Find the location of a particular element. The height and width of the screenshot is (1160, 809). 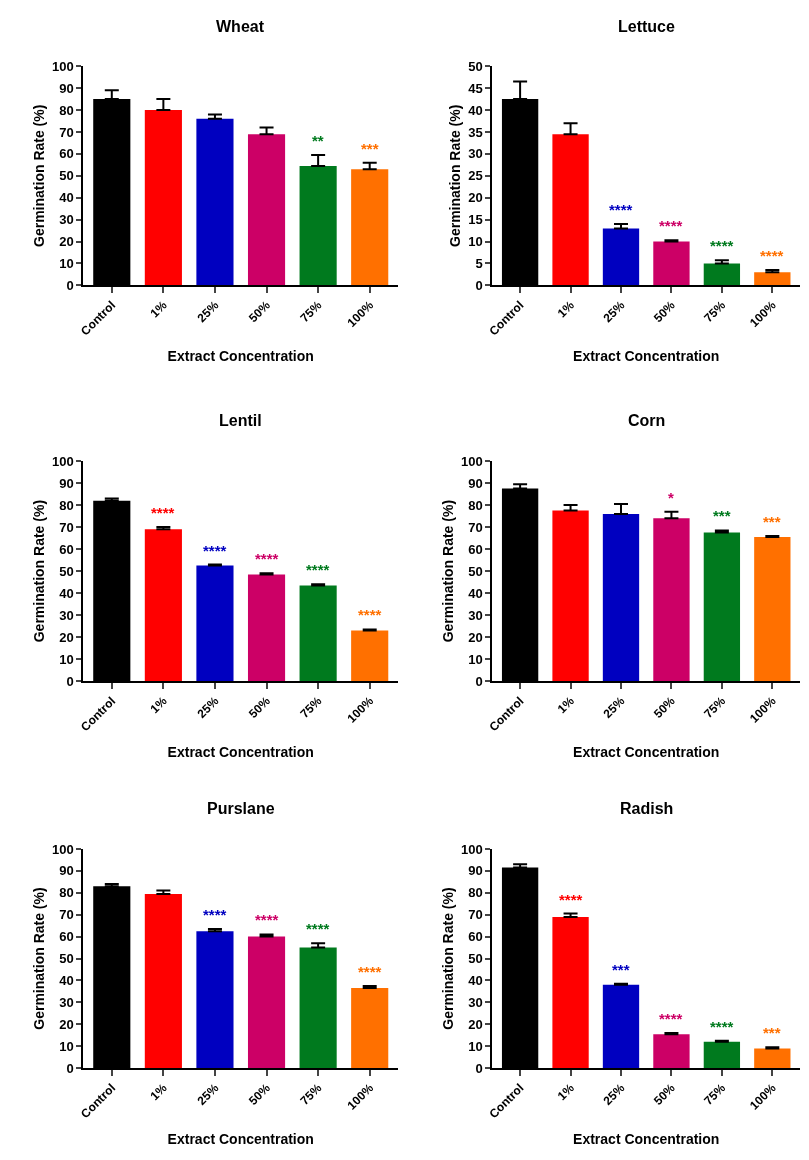

chart-title: Lentil is located at coordinates (240, 420).